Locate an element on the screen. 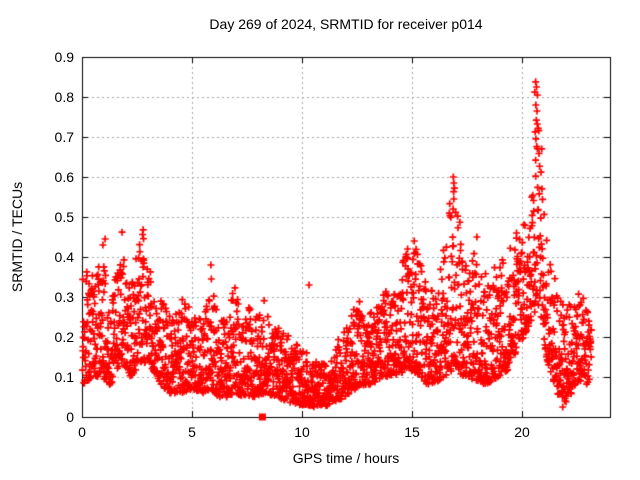 This screenshot has height=480, width=640. x-tick-label-15: 15 is located at coordinates (412, 432).